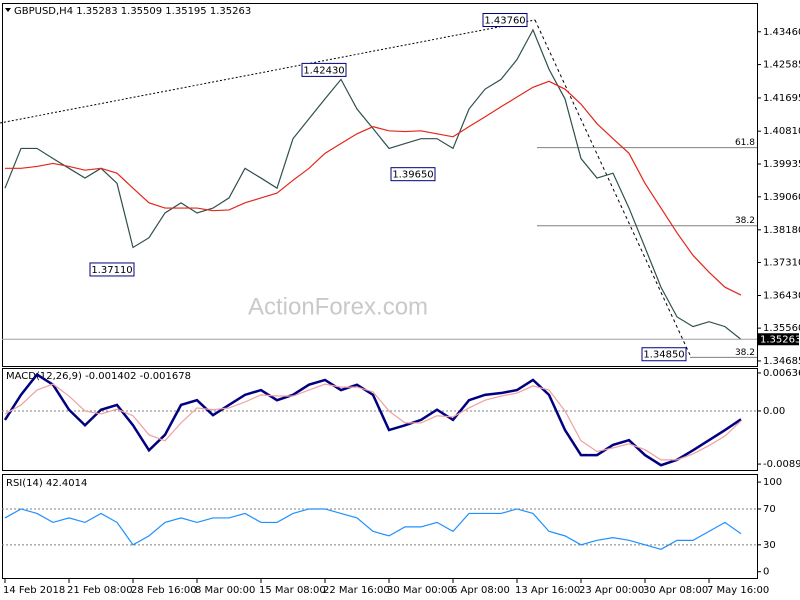 The image size is (800, 600). I want to click on y-tick-label: 0.006368, so click(781, 373).